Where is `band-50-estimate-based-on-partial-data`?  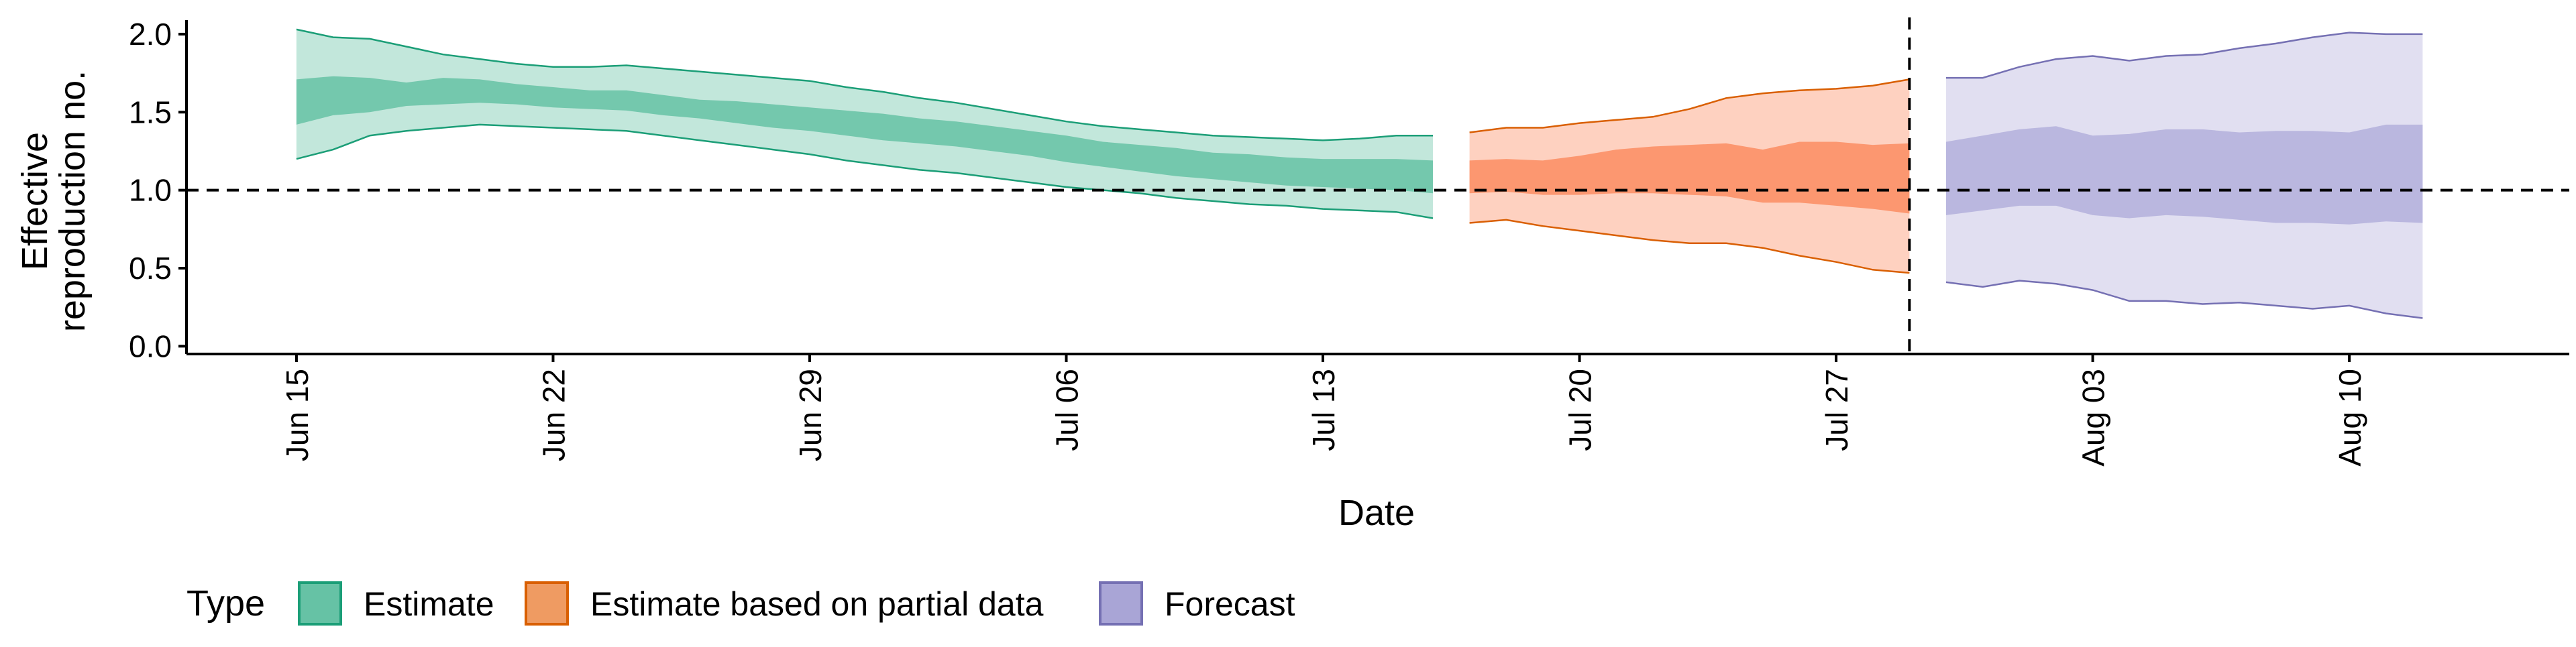
band-50-estimate-based-on-partial-data is located at coordinates (1689, 177).